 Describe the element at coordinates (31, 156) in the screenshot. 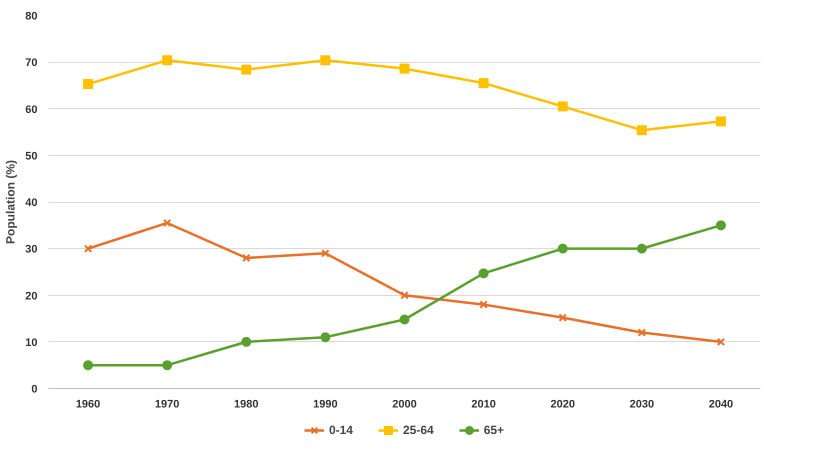

I see `y-tick-label: 50` at that location.